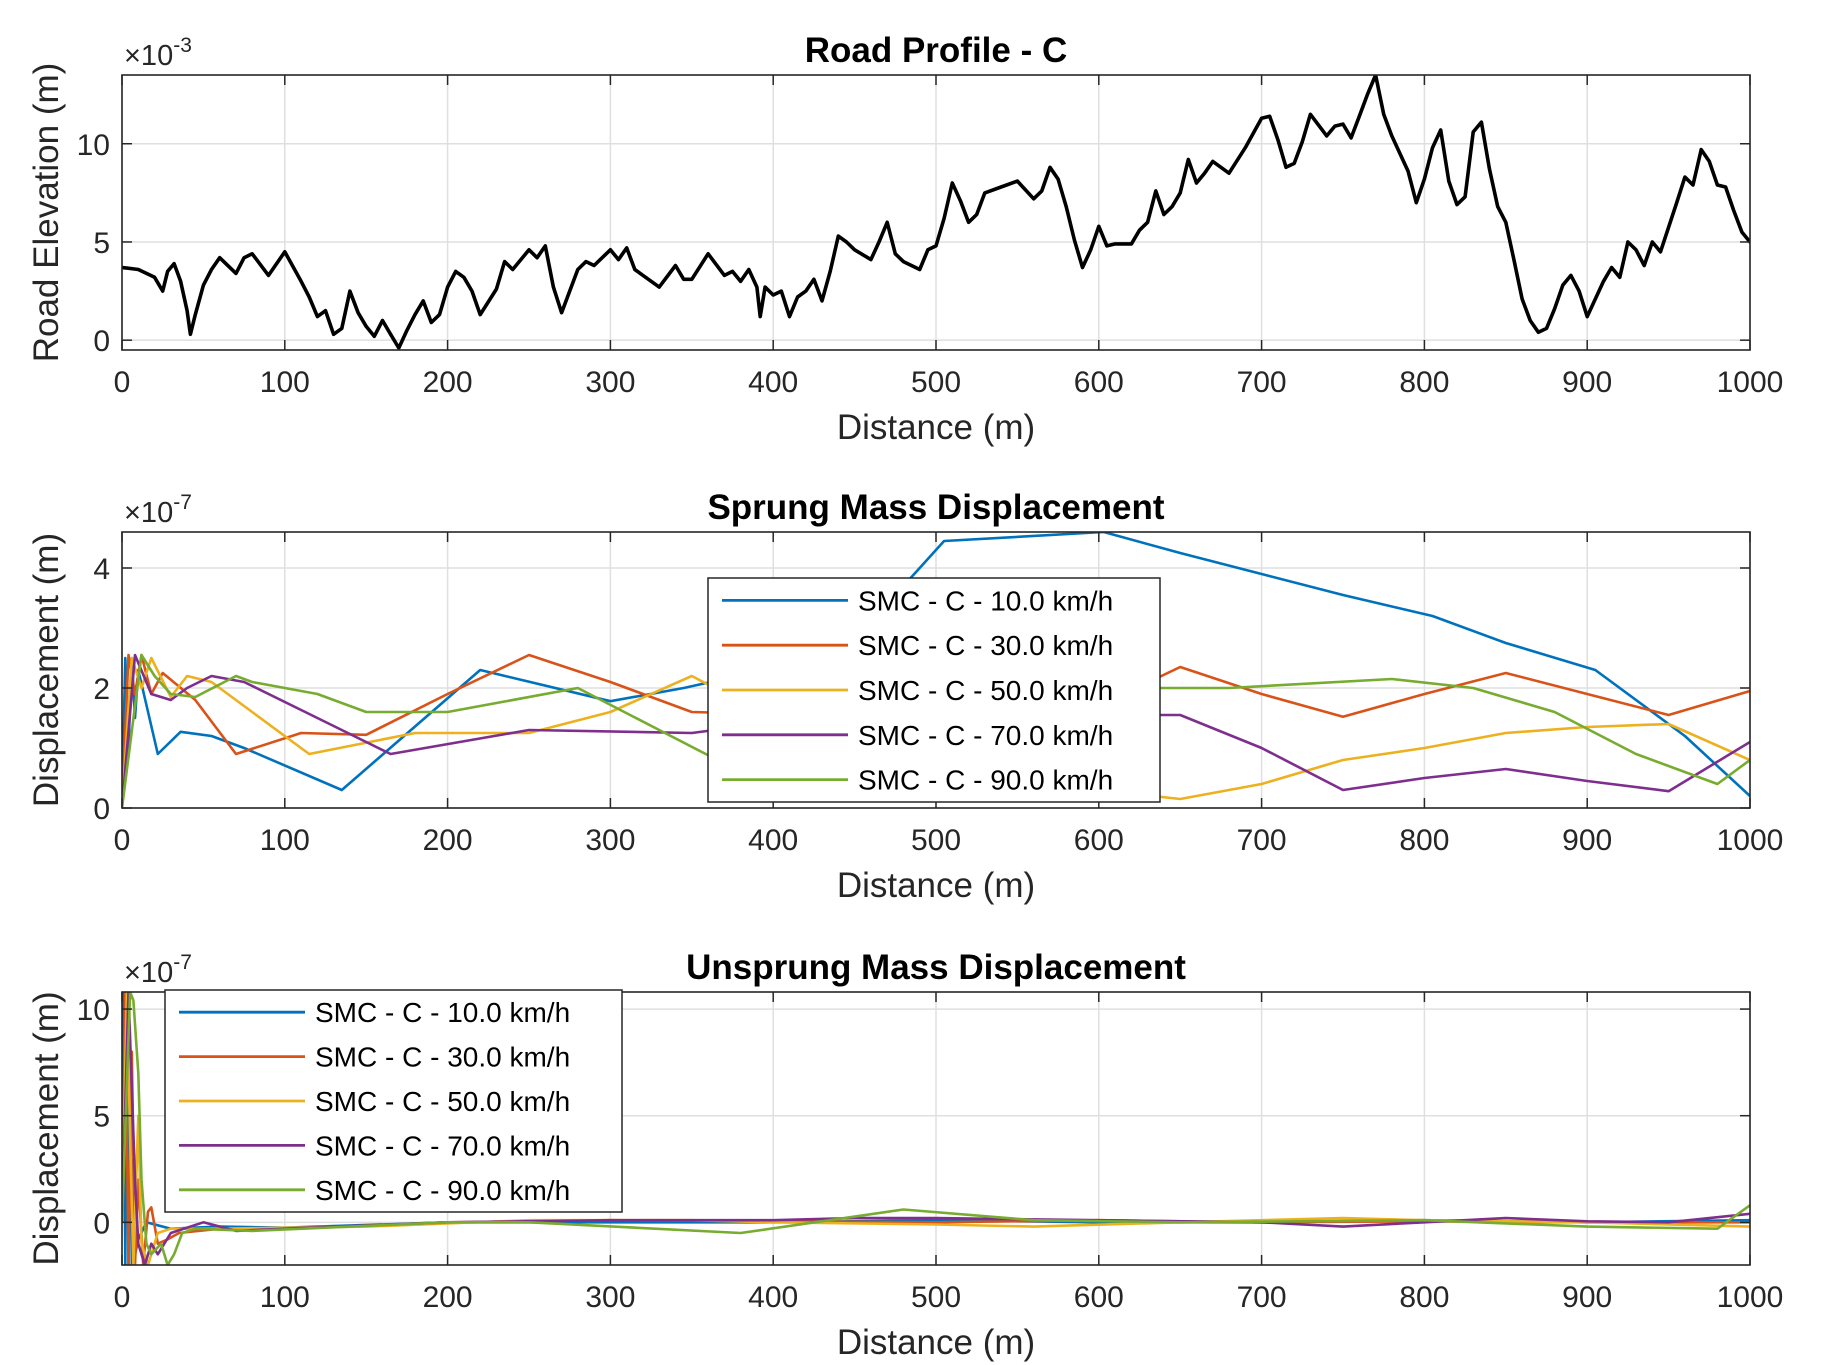 The width and height of the screenshot is (1822, 1365). Describe the element at coordinates (936, 967) in the screenshot. I see `chart-title: Unsprung Mass Displacement` at that location.